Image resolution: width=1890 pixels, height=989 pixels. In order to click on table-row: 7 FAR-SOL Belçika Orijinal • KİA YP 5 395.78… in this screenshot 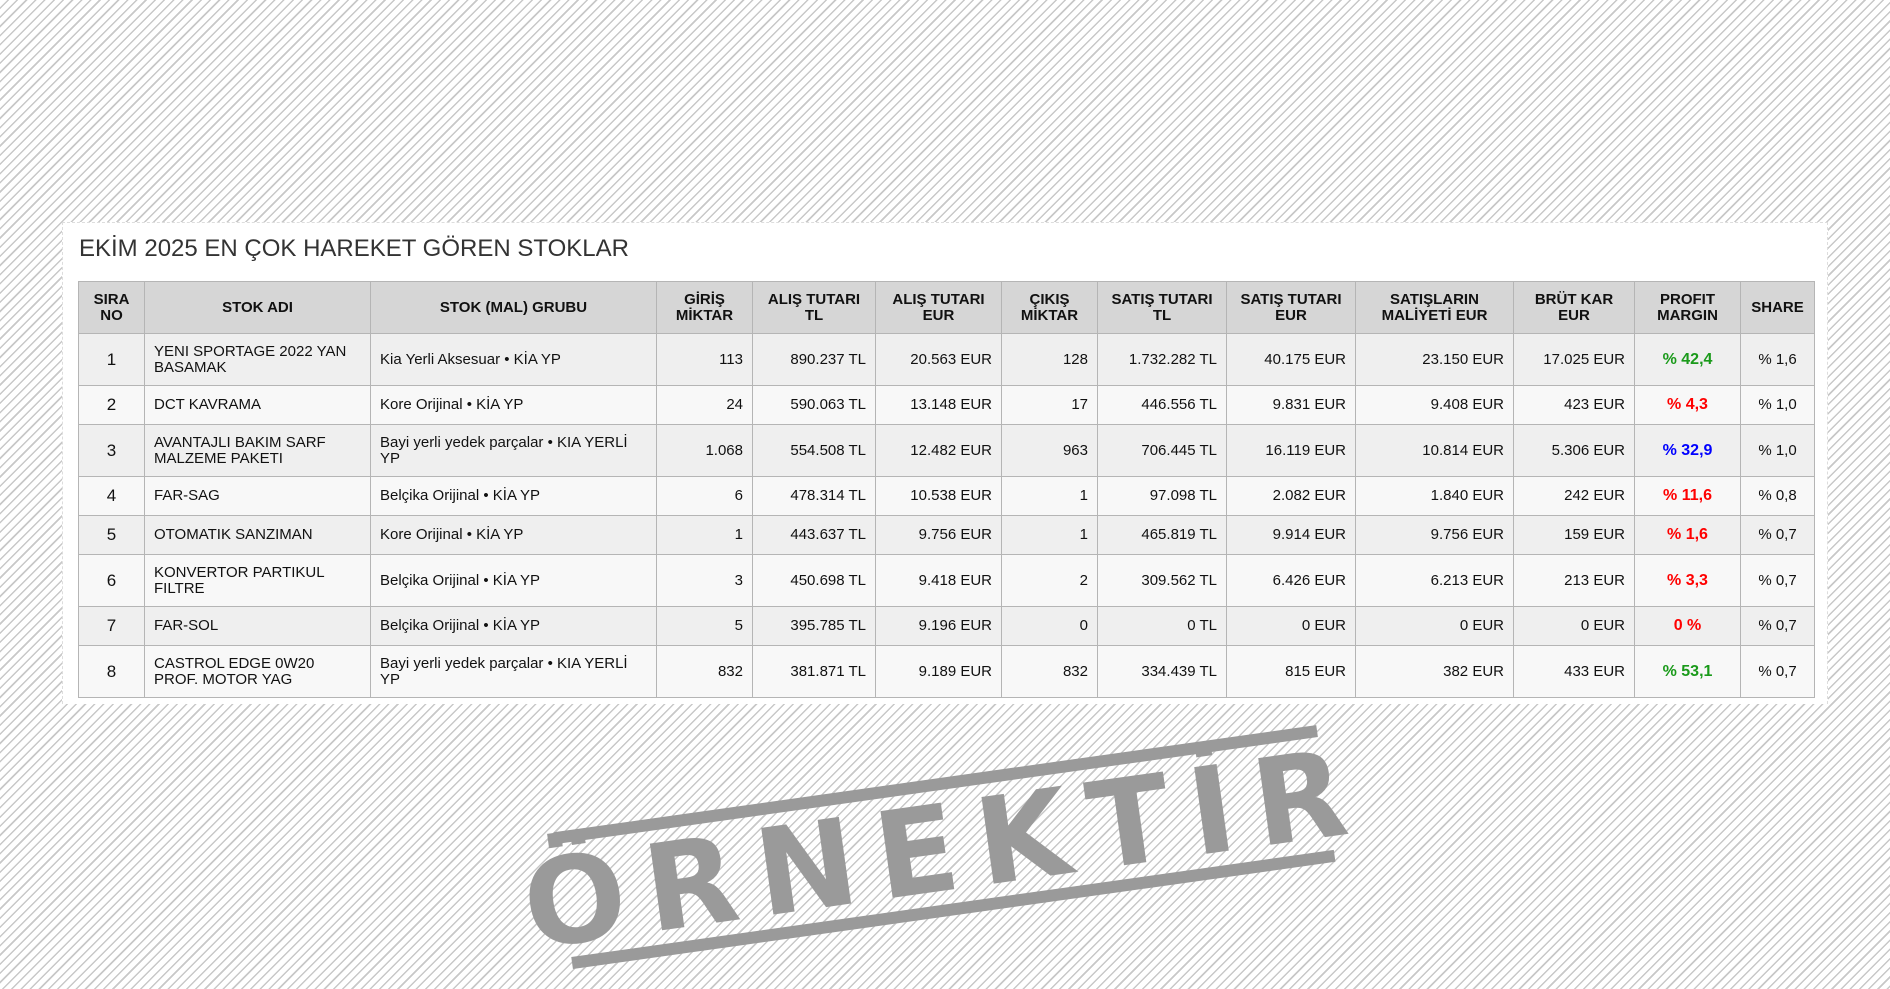, I will do `click(946, 626)`.